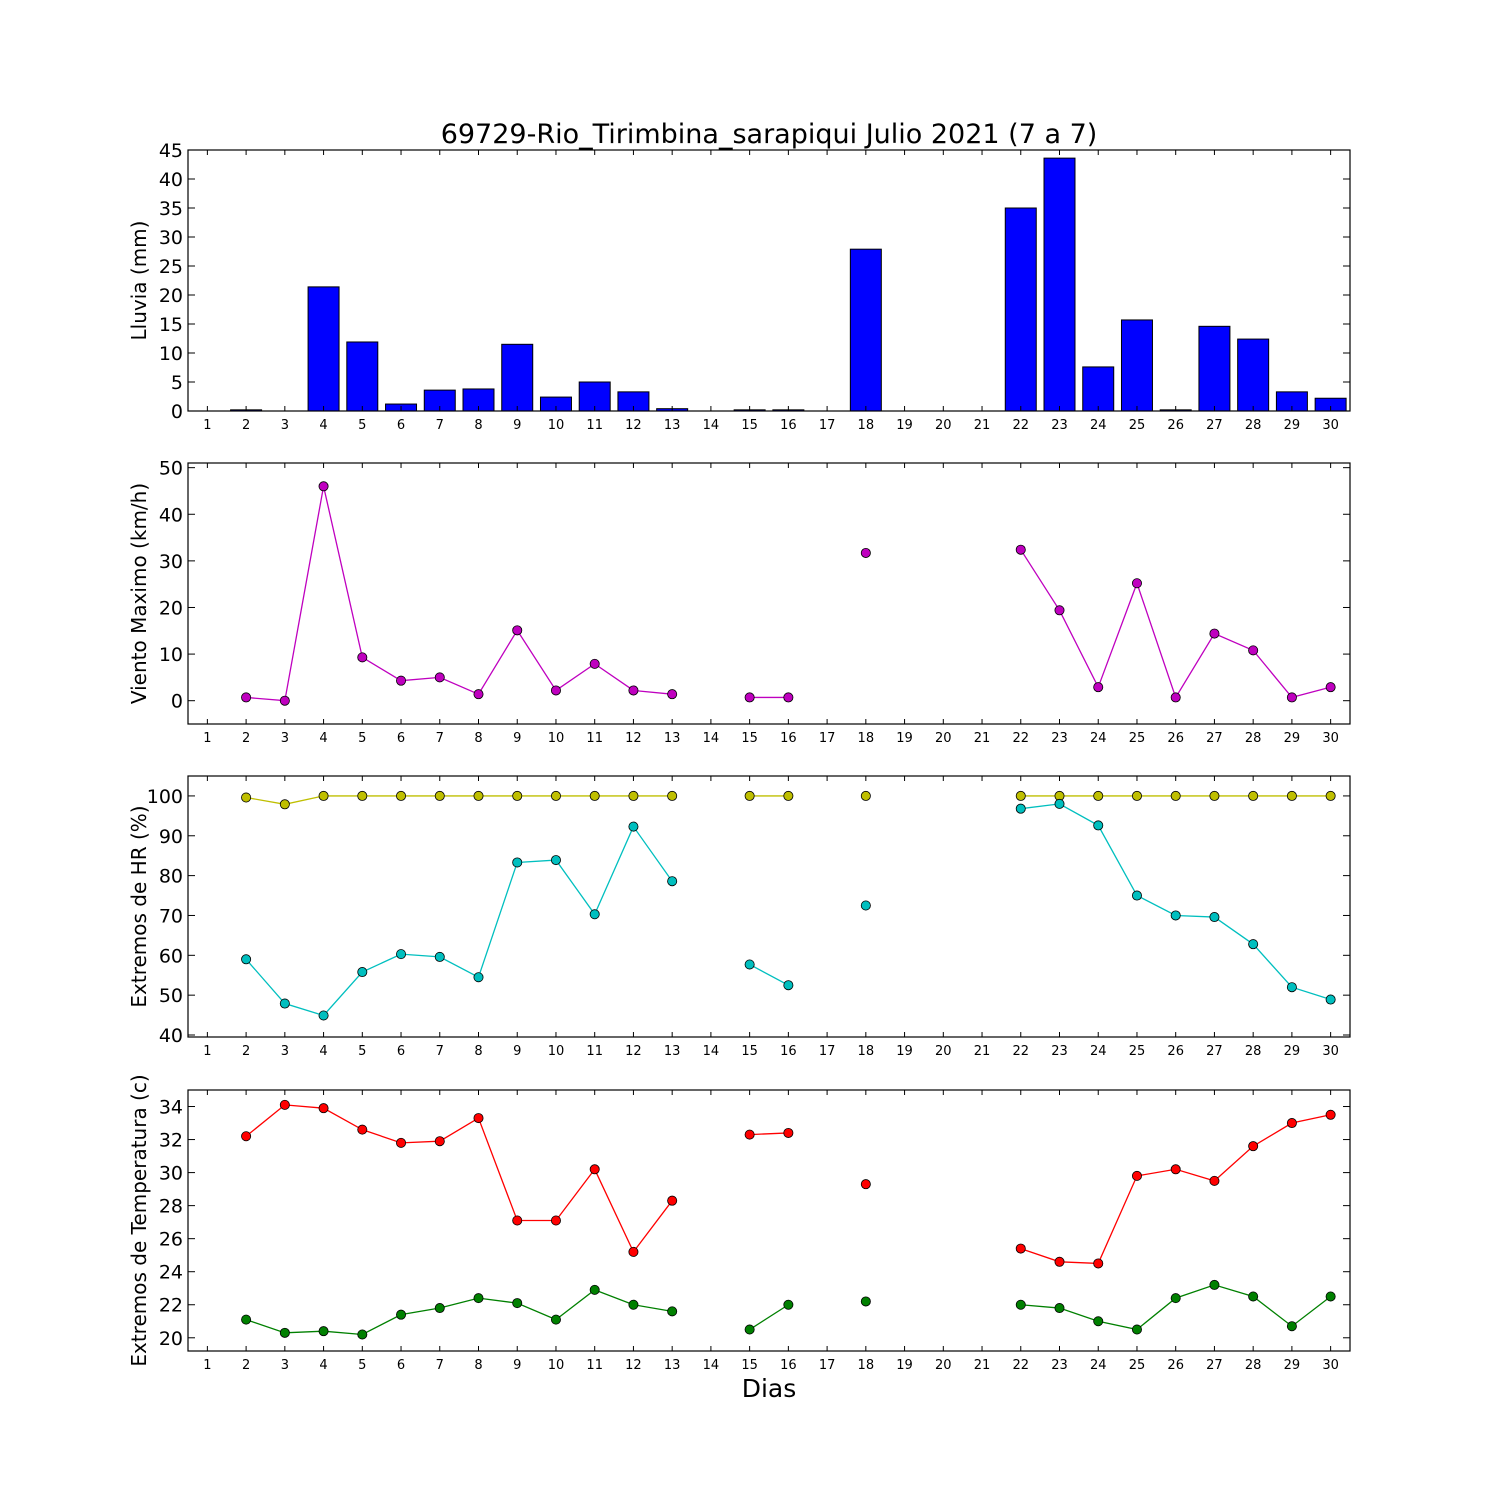  I want to click on y-axis-label-humidity: Extremos de HR (%), so click(139, 906).